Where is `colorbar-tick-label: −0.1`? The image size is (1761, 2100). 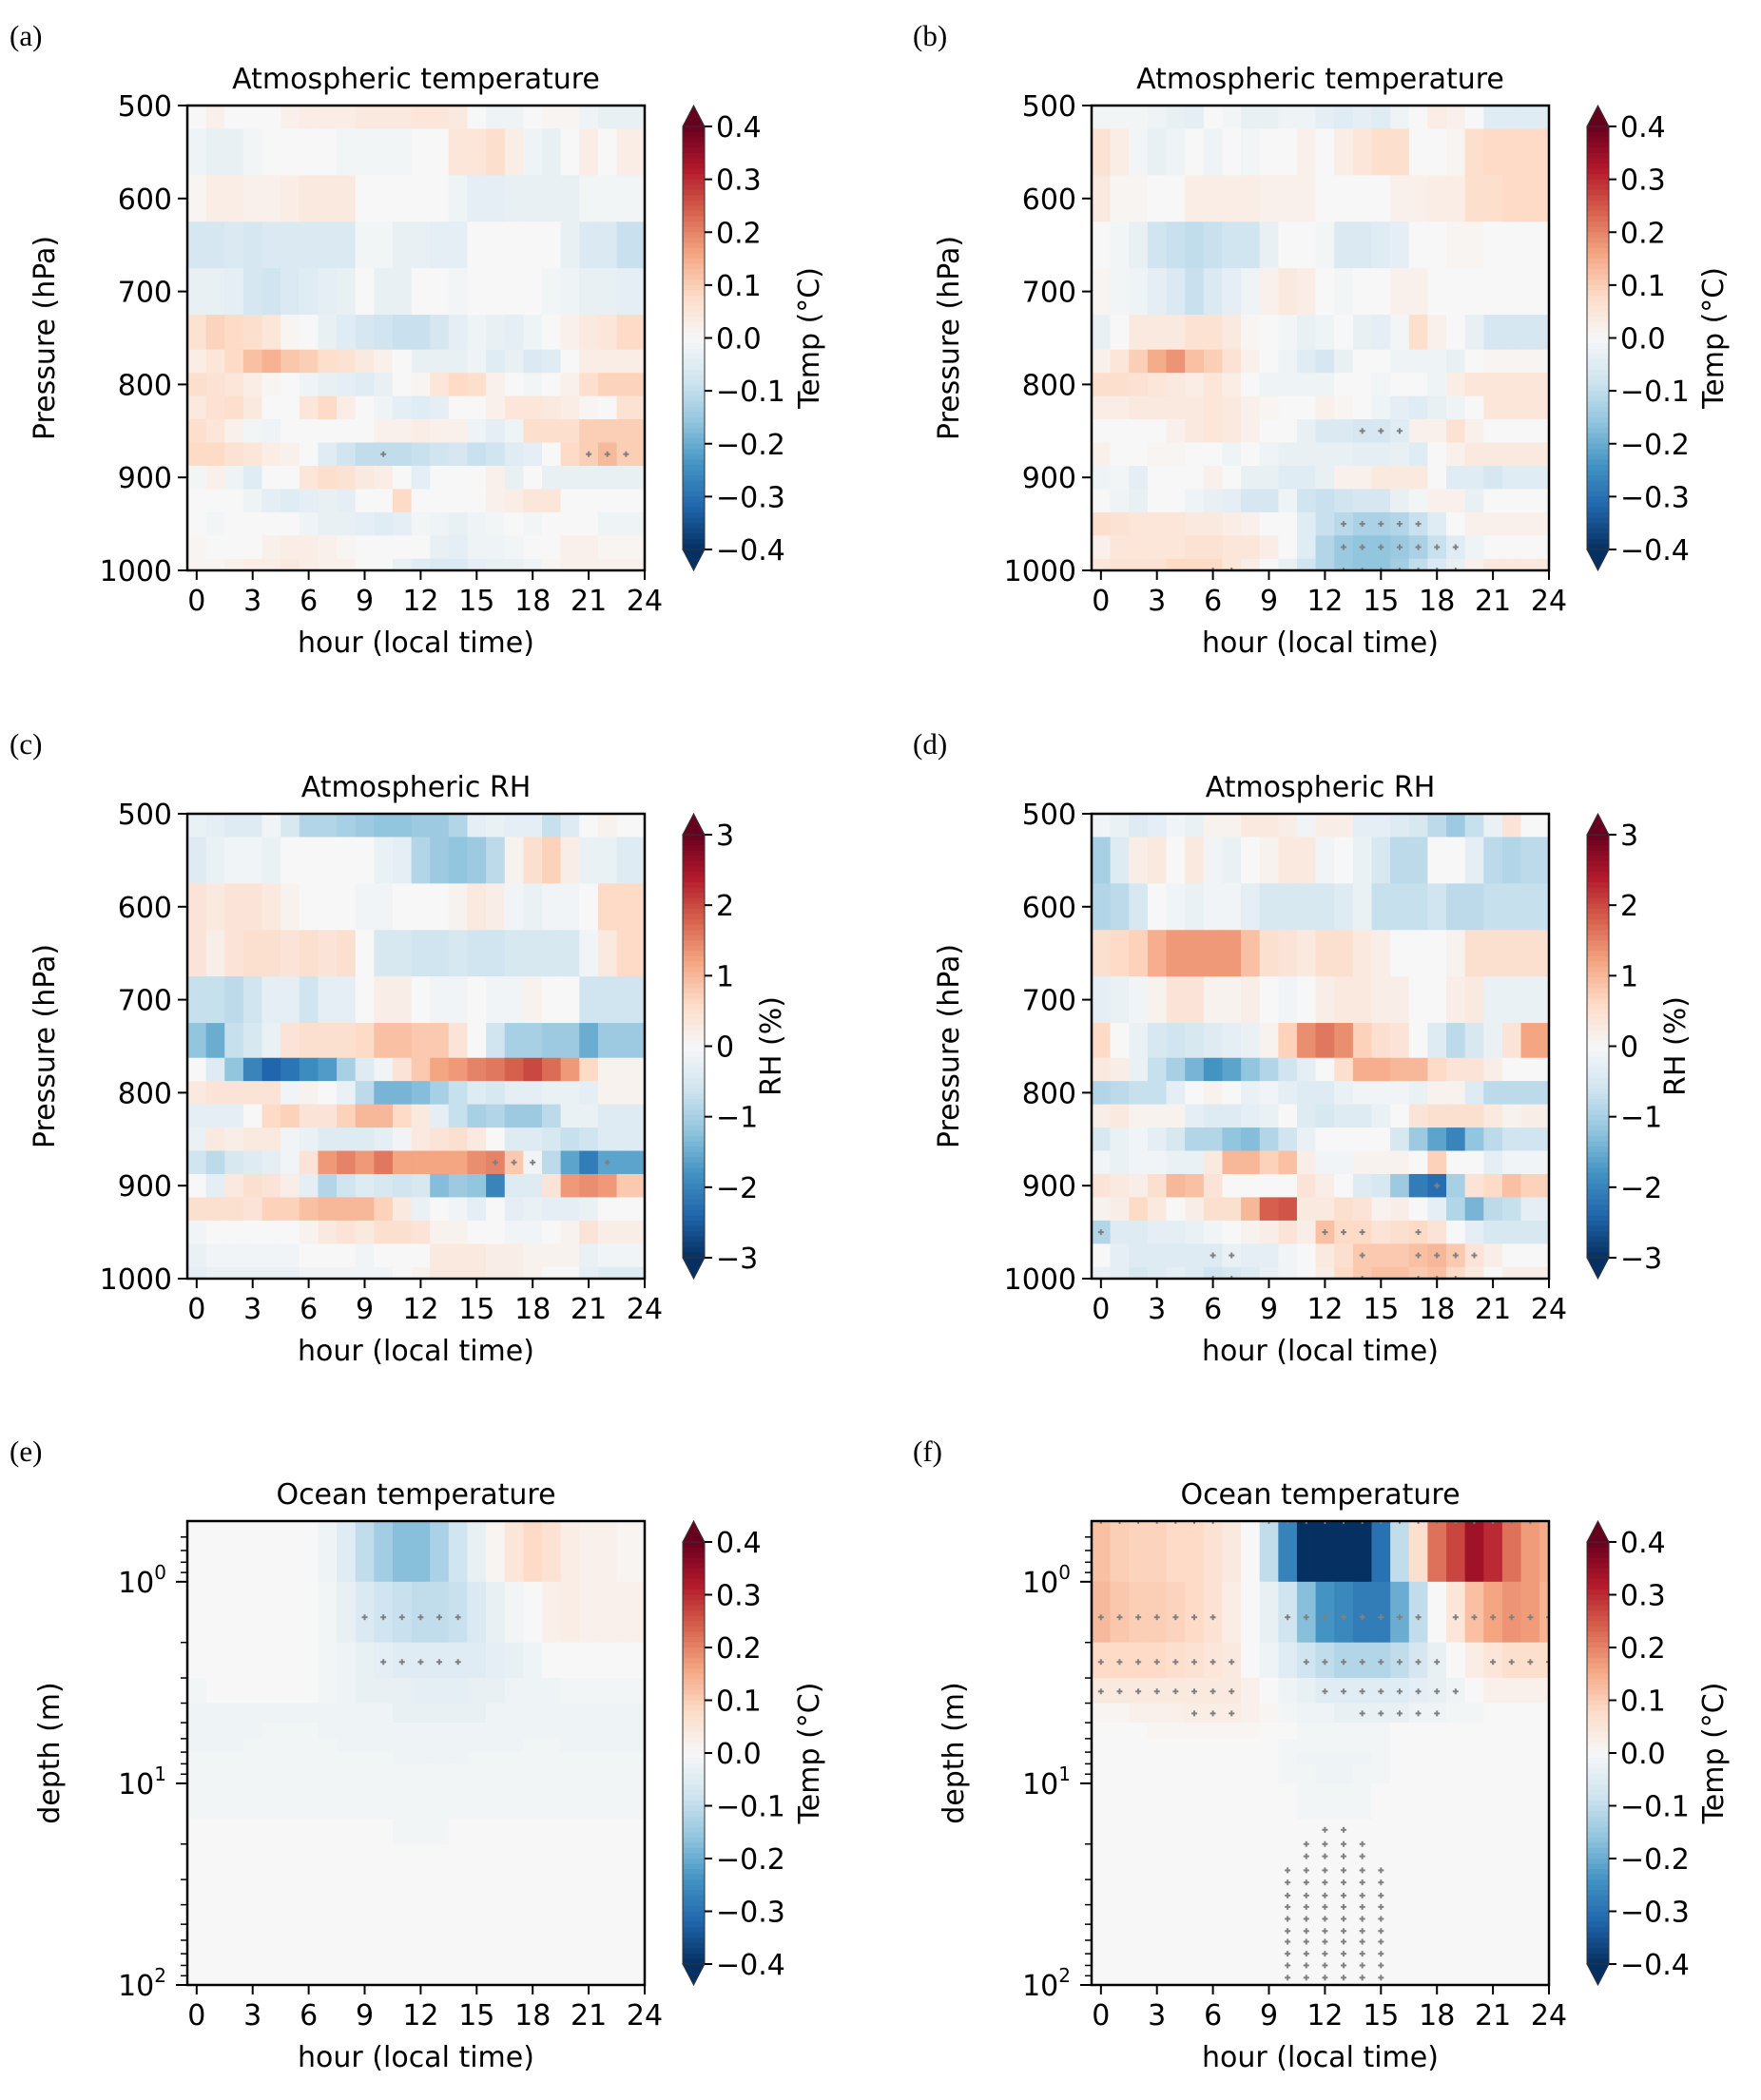
colorbar-tick-label: −0.1 is located at coordinates (1655, 1807).